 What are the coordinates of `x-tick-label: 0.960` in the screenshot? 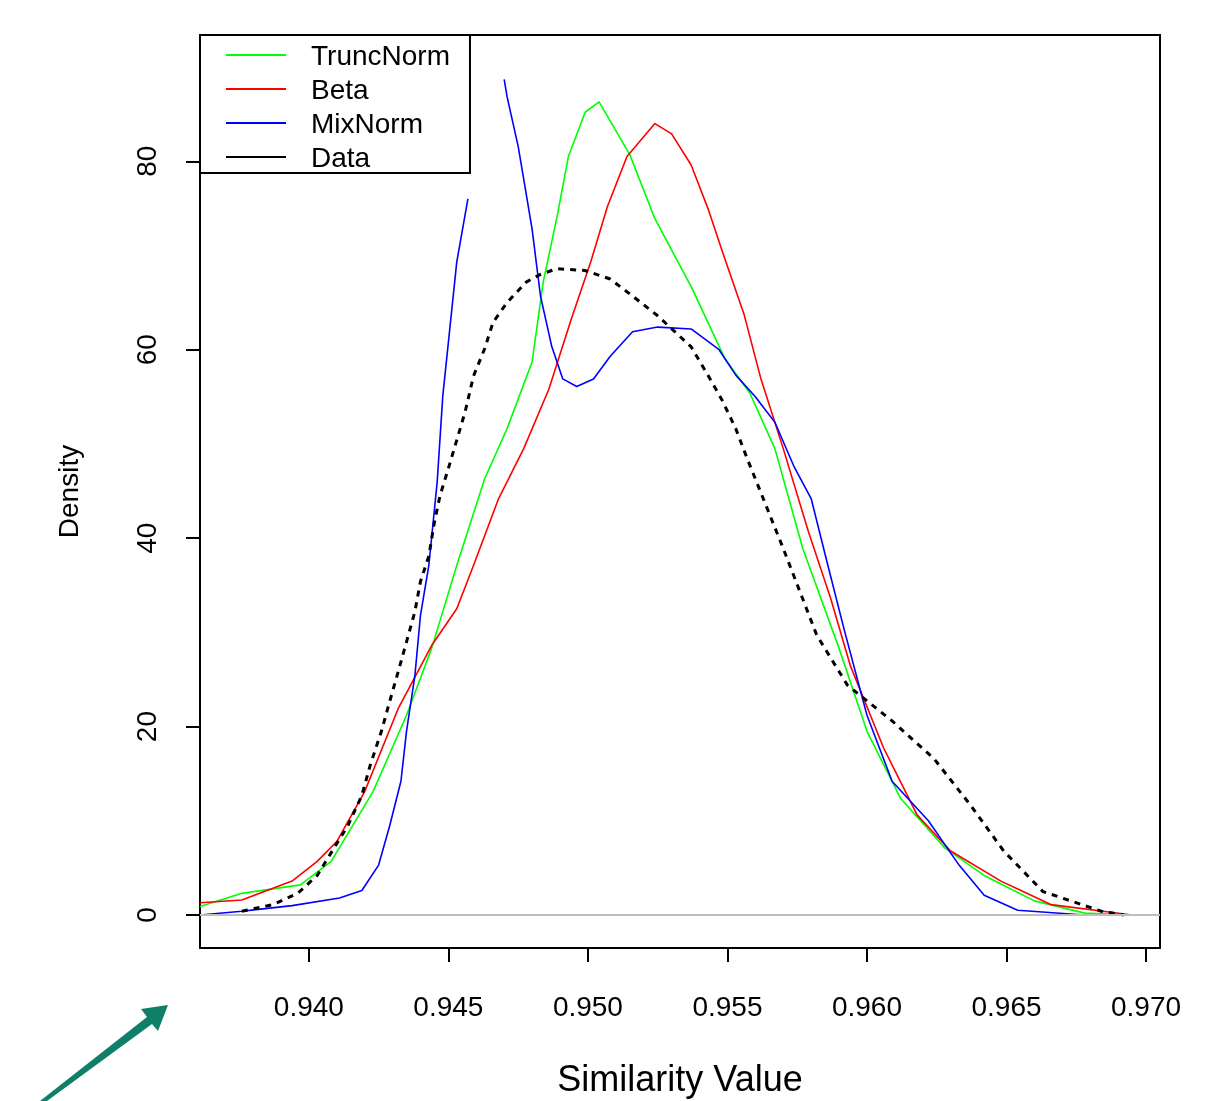 It's located at (867, 1006).